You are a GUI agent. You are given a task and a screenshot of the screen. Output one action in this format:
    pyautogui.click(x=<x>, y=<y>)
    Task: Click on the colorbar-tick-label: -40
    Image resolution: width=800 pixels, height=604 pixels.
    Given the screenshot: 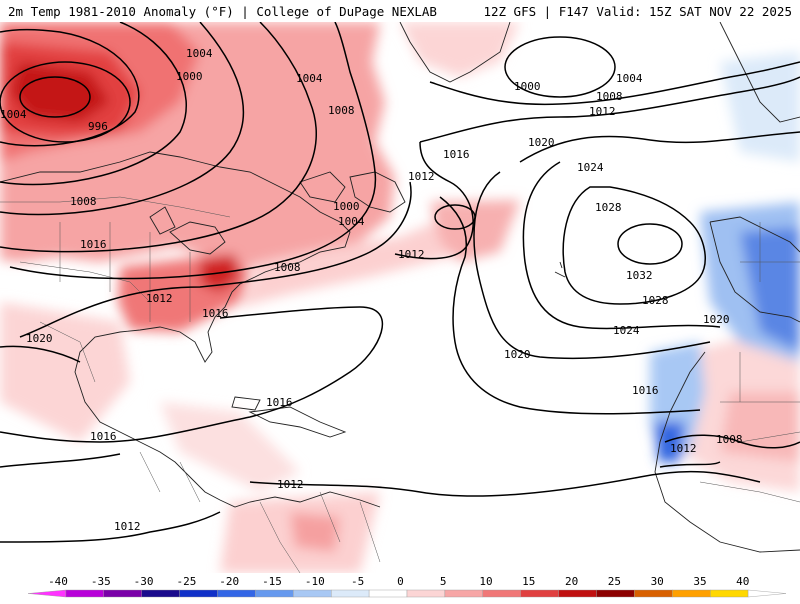 What is the action you would take?
    pyautogui.click(x=58, y=581)
    